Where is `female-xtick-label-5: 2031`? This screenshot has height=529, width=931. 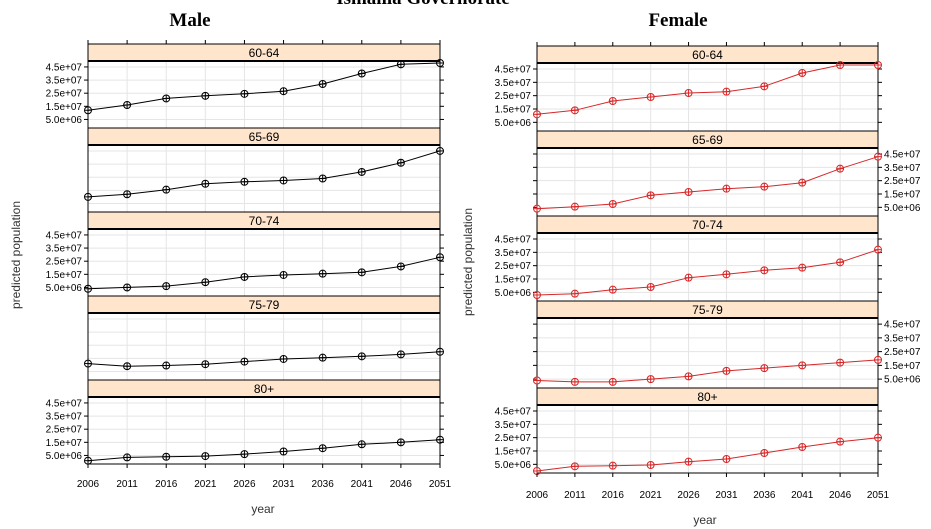
female-xtick-label-5: 2031 is located at coordinates (726, 495).